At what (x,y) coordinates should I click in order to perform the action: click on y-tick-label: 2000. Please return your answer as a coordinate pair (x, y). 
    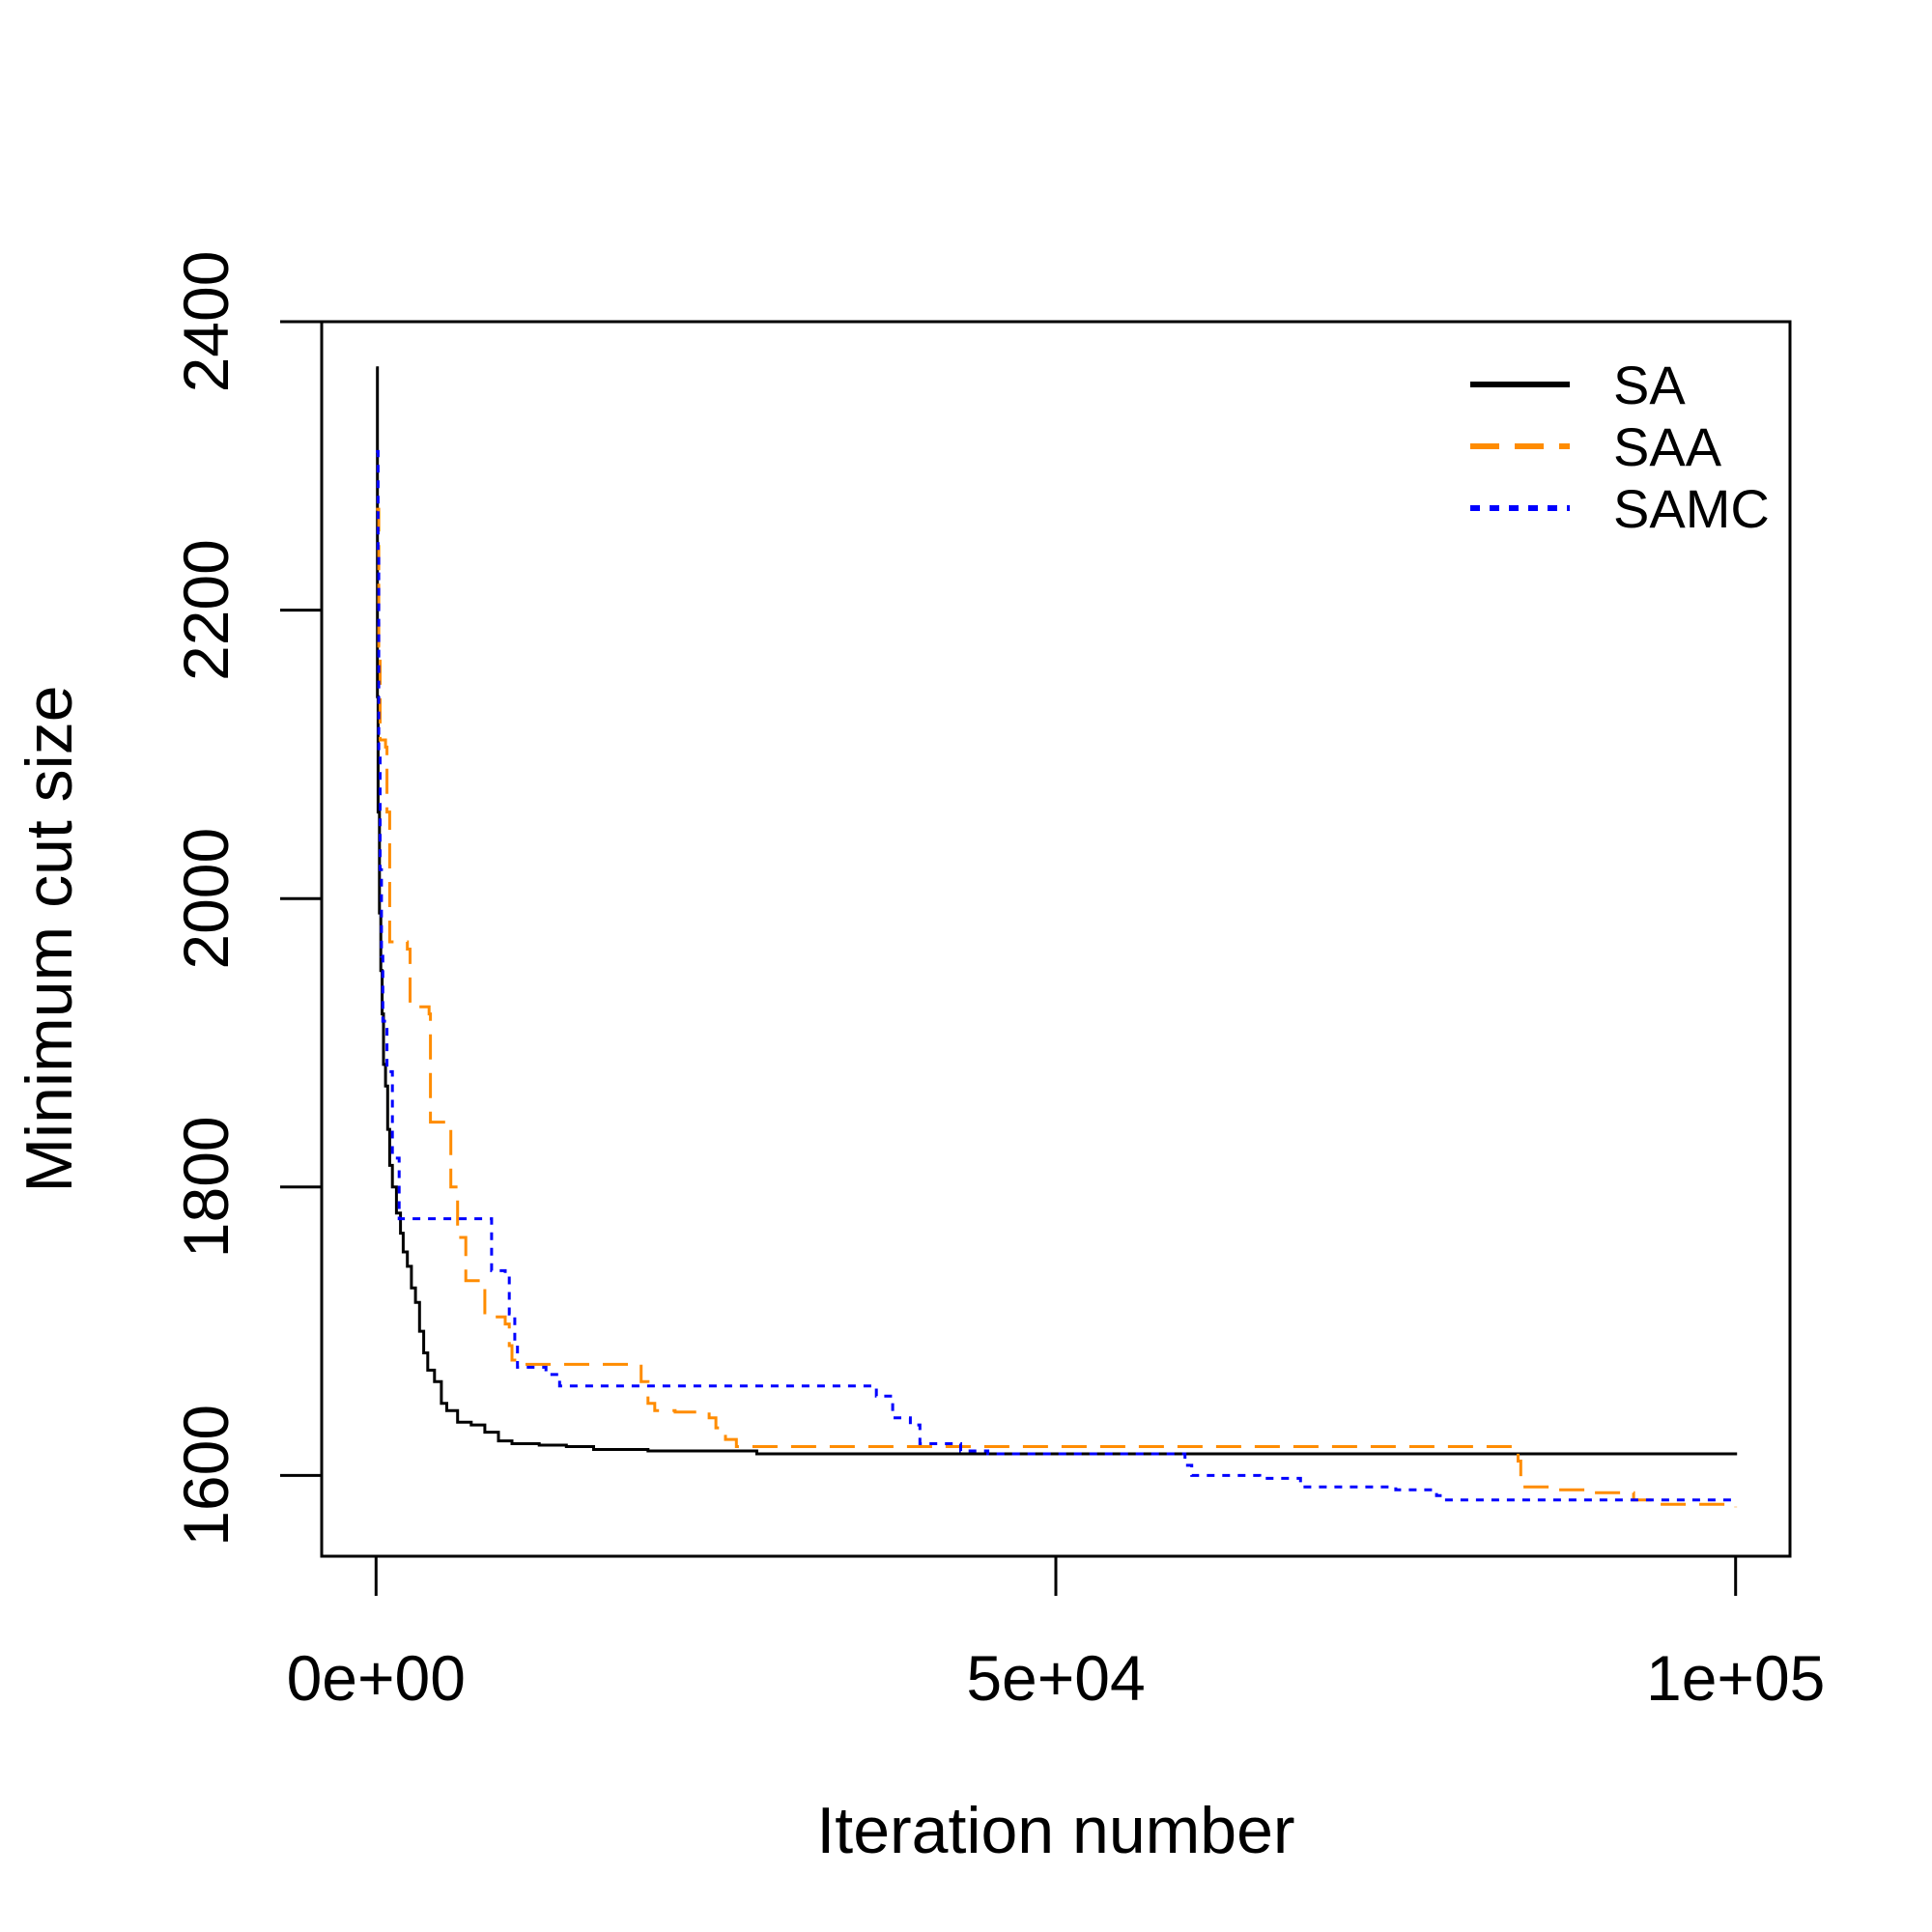
    Looking at the image, I should click on (206, 899).